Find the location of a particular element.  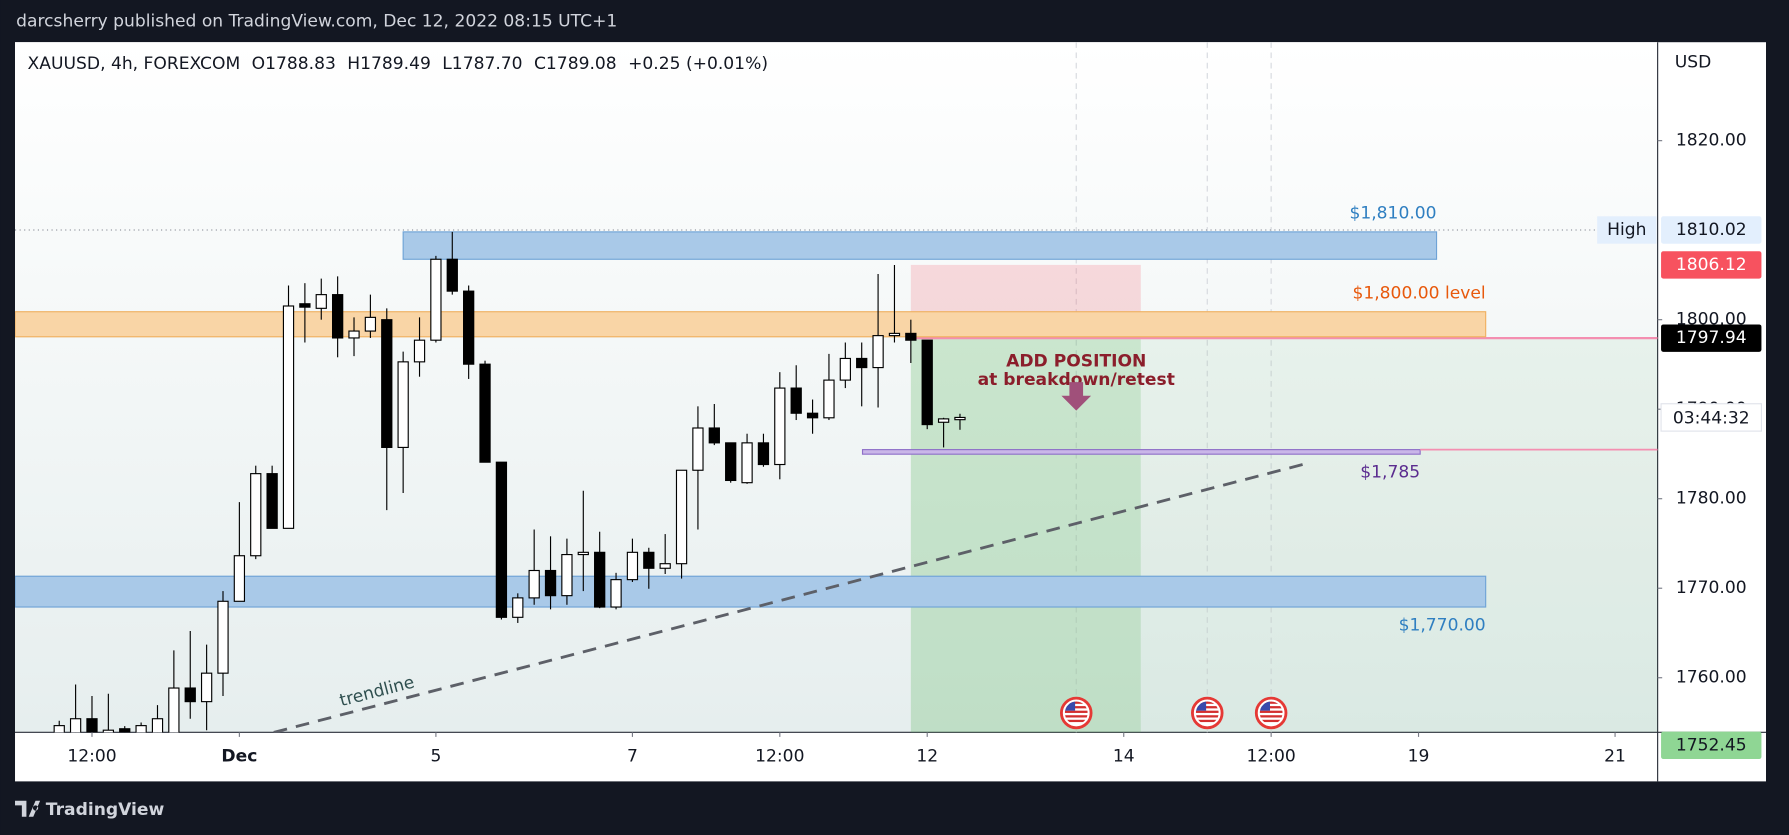

price-tag-label: 1806.12 is located at coordinates (1711, 265).